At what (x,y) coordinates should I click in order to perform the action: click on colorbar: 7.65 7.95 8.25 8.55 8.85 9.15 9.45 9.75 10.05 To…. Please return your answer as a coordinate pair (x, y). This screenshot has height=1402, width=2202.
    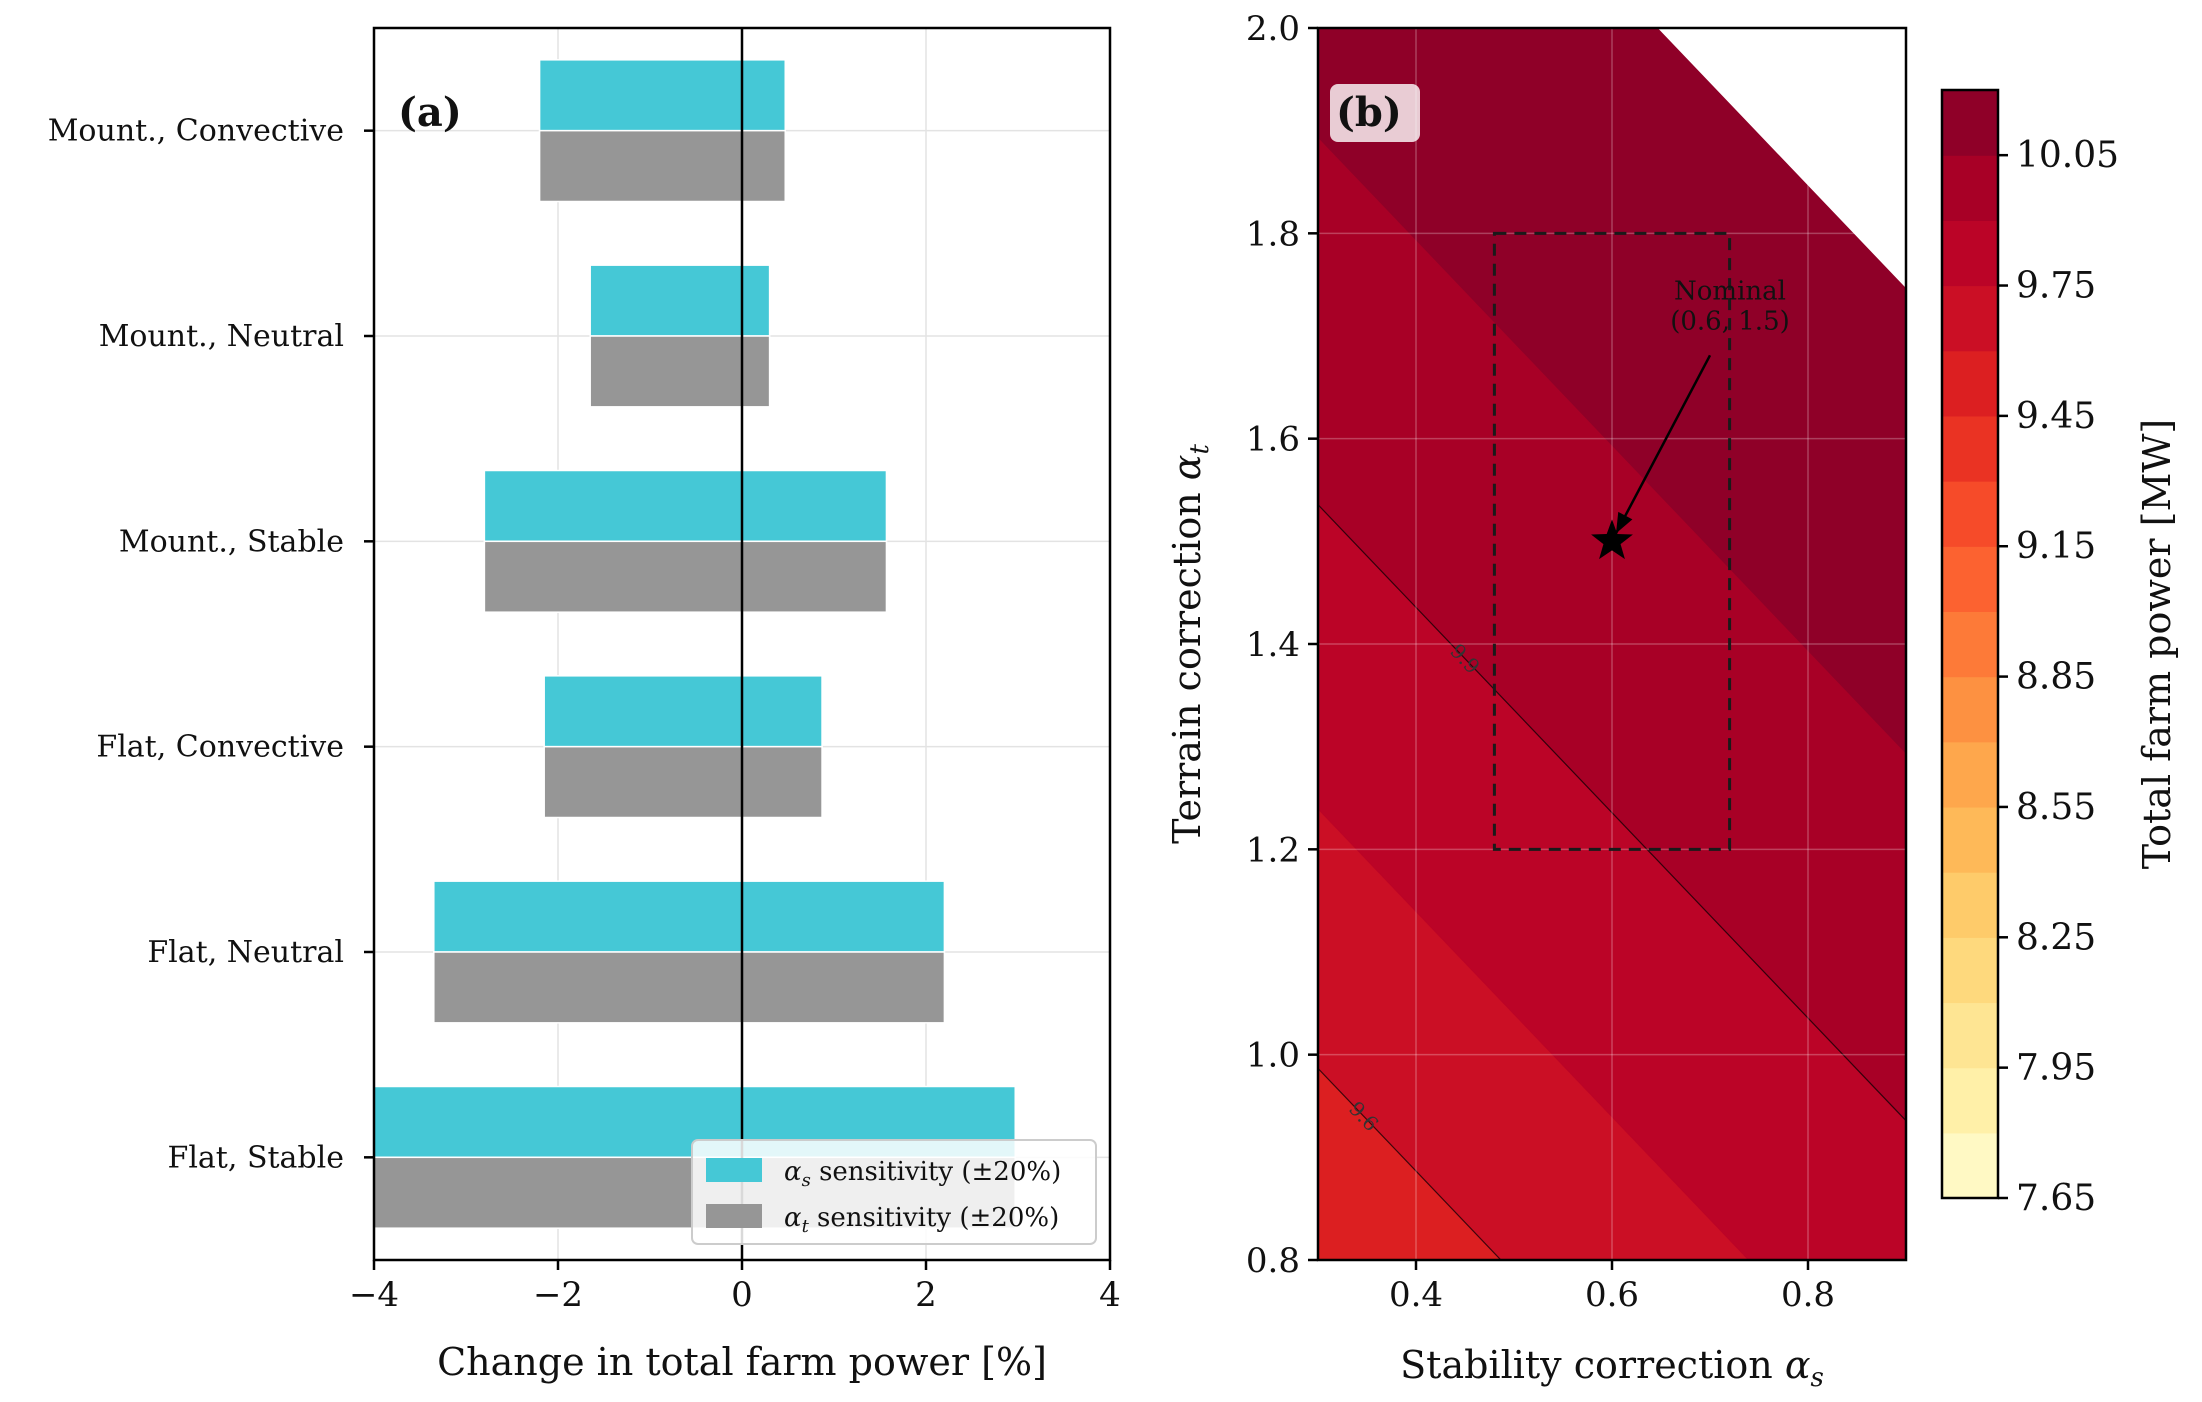
    Looking at the image, I should click on (2059, 653).